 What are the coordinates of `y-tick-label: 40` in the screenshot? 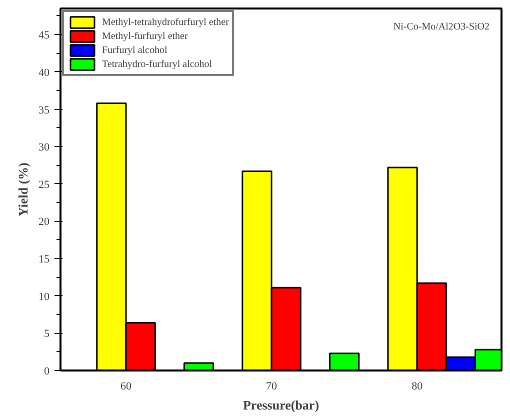 It's located at (44, 72).